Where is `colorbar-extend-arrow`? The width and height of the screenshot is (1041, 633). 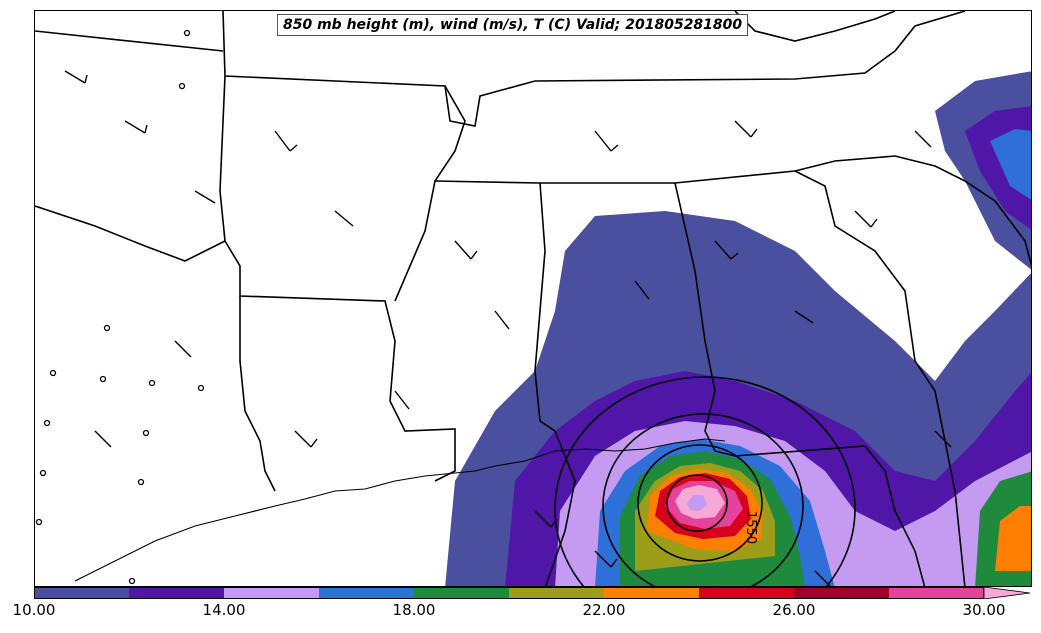 colorbar-extend-arrow is located at coordinates (1007, 593).